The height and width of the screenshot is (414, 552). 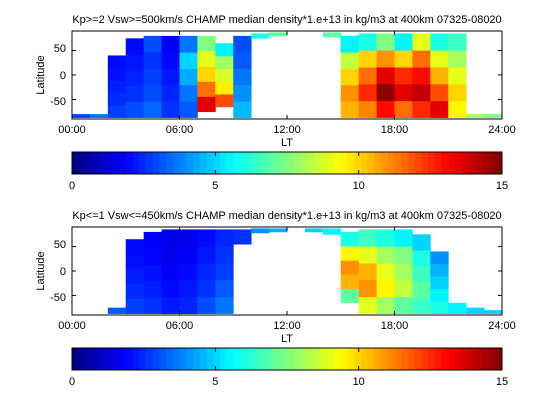 What do you see at coordinates (287, 163) in the screenshot?
I see `colorbar-1-ticks` at bounding box center [287, 163].